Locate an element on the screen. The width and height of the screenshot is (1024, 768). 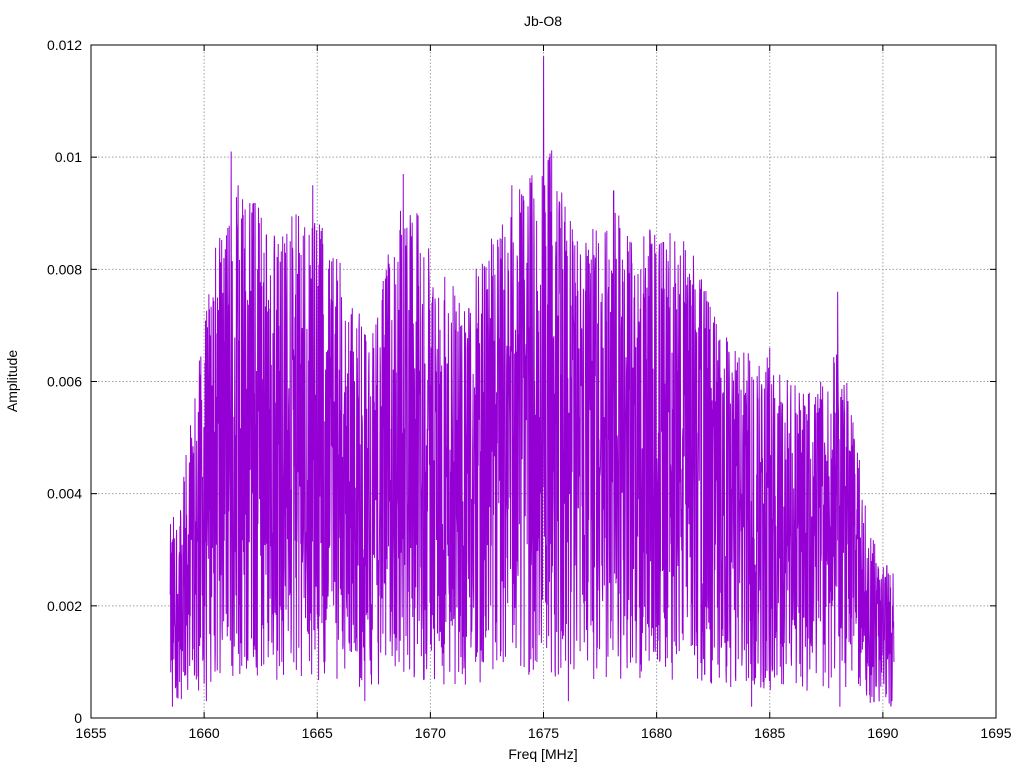
y-tick-label: 0.008 is located at coordinates (64, 269).